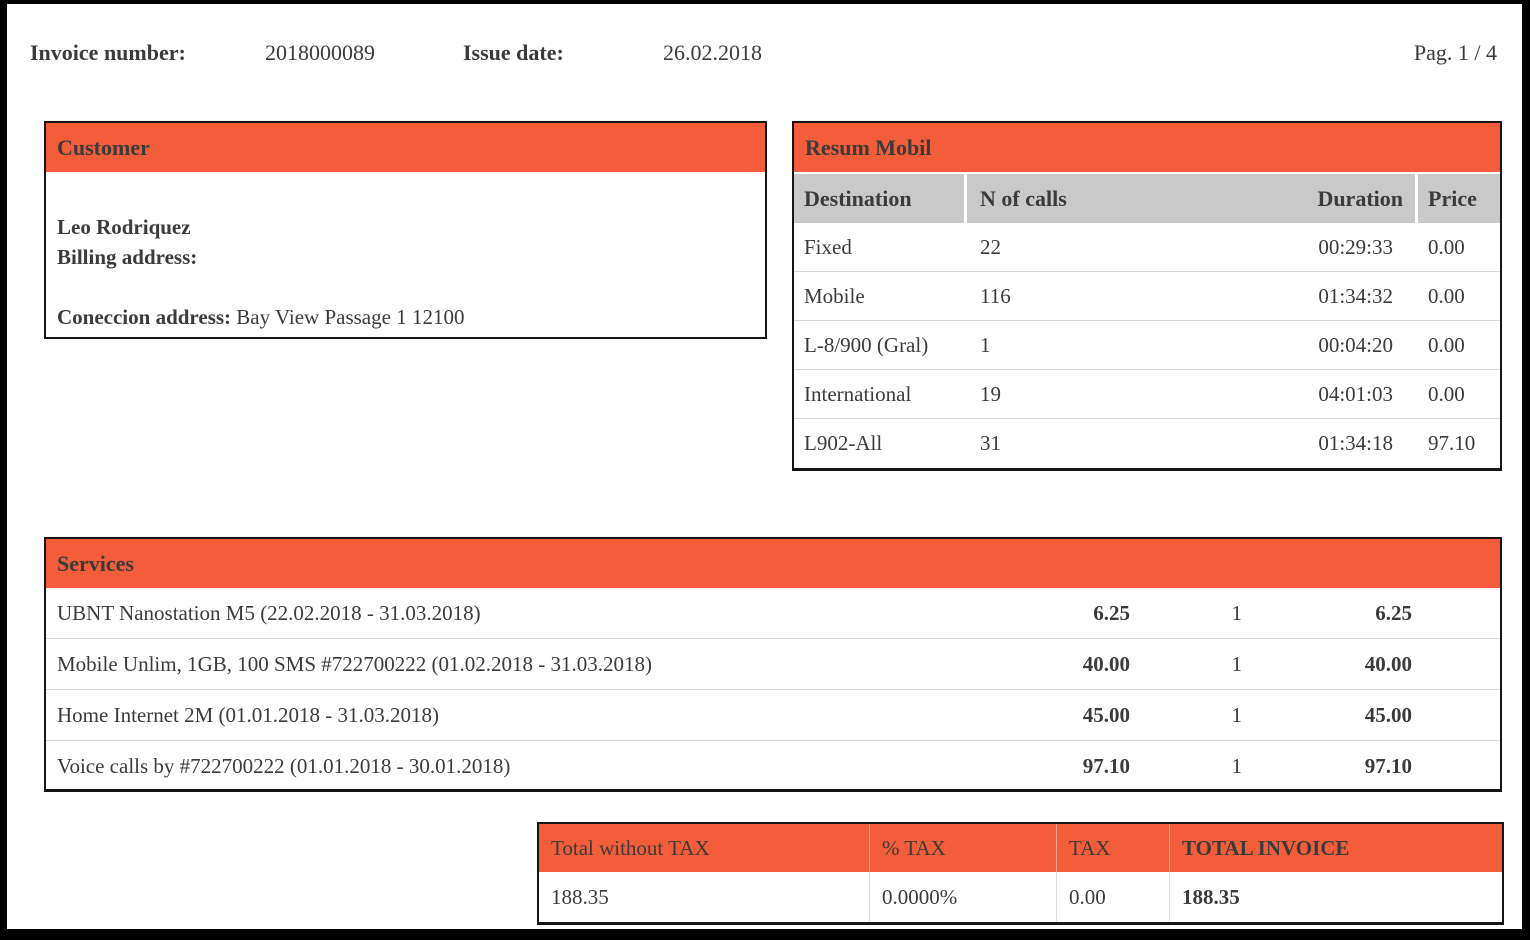 The image size is (1530, 940). What do you see at coordinates (1355, 295) in the screenshot?
I see `duration-cell: 01:34:32` at bounding box center [1355, 295].